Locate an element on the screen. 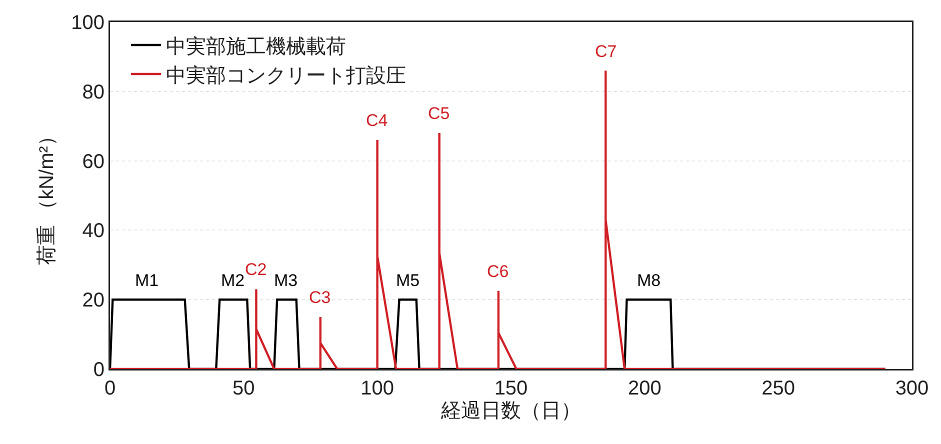 The image size is (941, 444). y-tick-label: 40 is located at coordinates (93, 231).